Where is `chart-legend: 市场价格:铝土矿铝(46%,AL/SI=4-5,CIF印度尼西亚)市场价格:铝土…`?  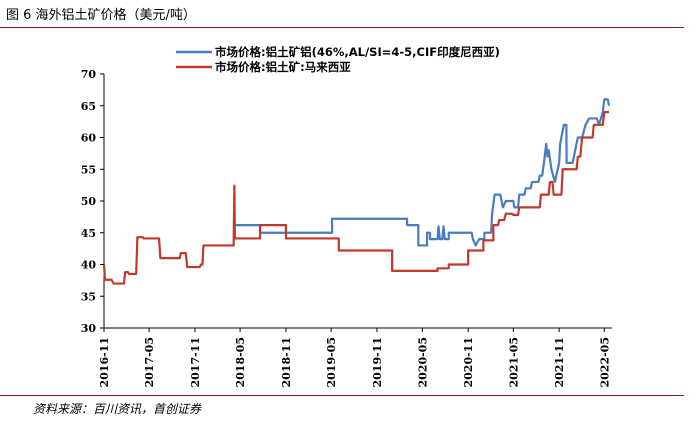
chart-legend: 市场价格:铝土矿铝(46%,AL/SI=4-5,CIF印度尼西亚)市场价格:铝土… is located at coordinates (338, 59).